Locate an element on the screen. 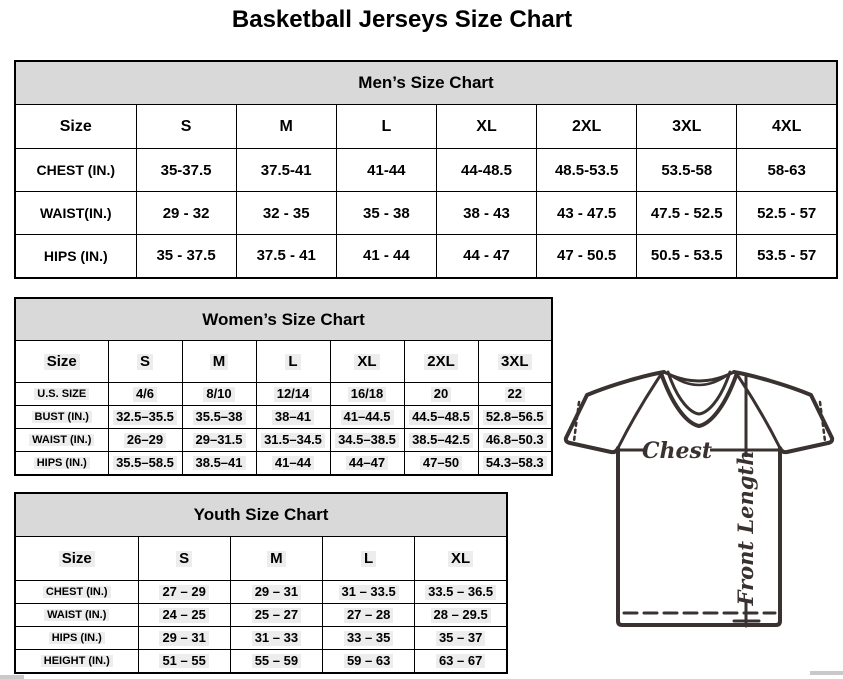  cell-text: 41–44 is located at coordinates (293, 463).